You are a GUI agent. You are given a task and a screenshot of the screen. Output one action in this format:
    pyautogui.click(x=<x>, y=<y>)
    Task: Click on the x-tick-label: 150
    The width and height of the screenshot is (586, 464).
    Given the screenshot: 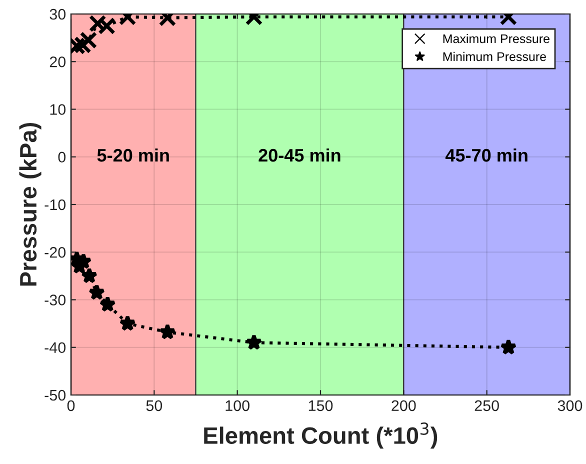 What is the action you would take?
    pyautogui.click(x=320, y=406)
    